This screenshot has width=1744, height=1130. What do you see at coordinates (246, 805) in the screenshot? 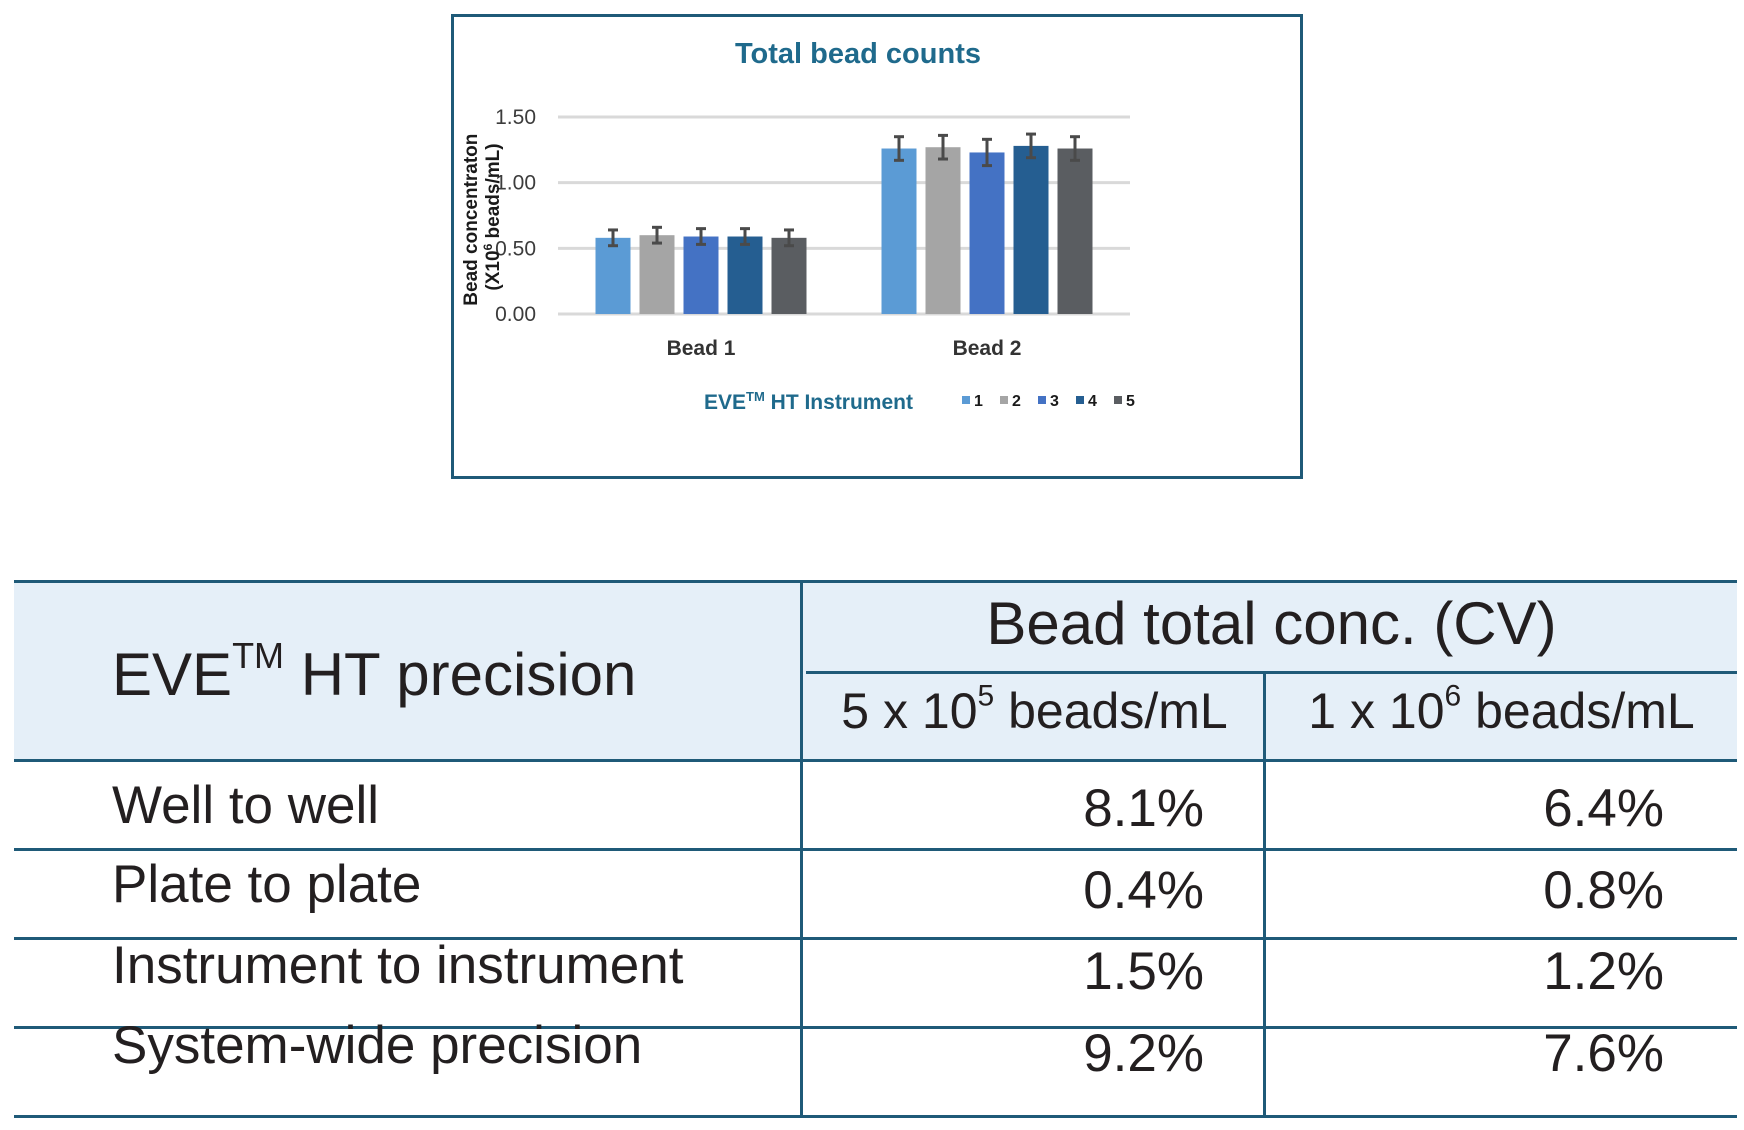
I see `row-label-well-to-well: Well to well` at bounding box center [246, 805].